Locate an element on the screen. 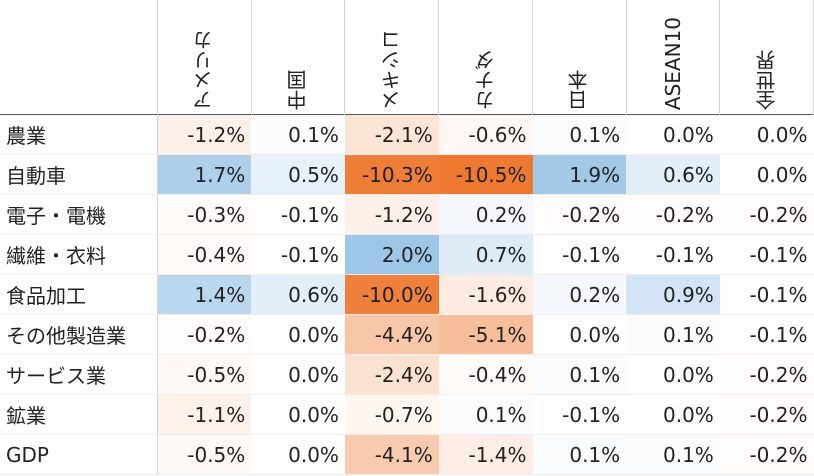 The width and height of the screenshot is (814, 476). column-header: アメリカ is located at coordinates (204, 57).